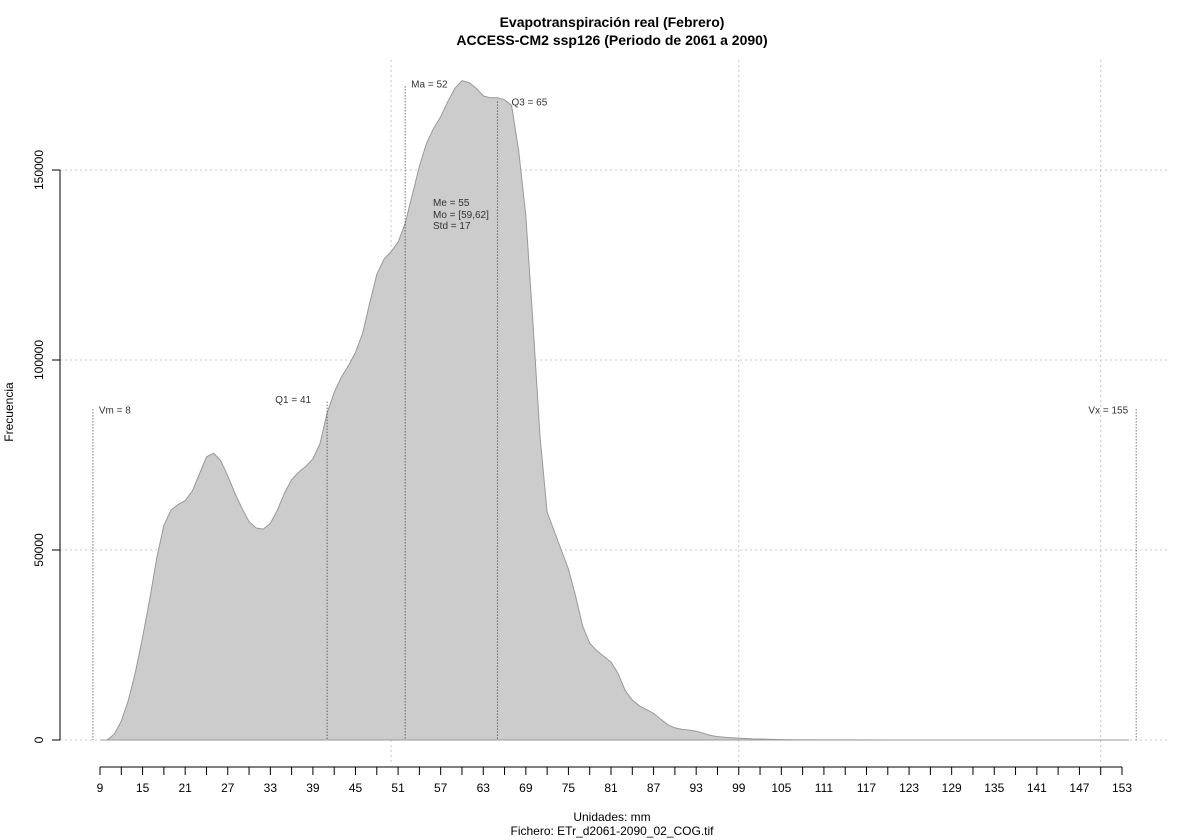  What do you see at coordinates (1122, 788) in the screenshot?
I see `x-tick-label: 153` at bounding box center [1122, 788].